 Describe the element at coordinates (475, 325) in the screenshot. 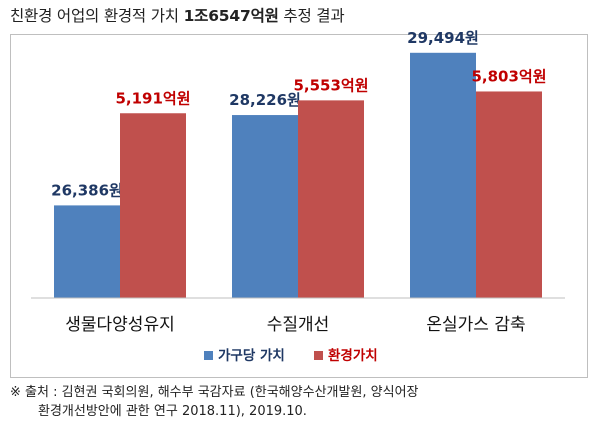

I see `category-label-2: 온실가스 감축` at that location.